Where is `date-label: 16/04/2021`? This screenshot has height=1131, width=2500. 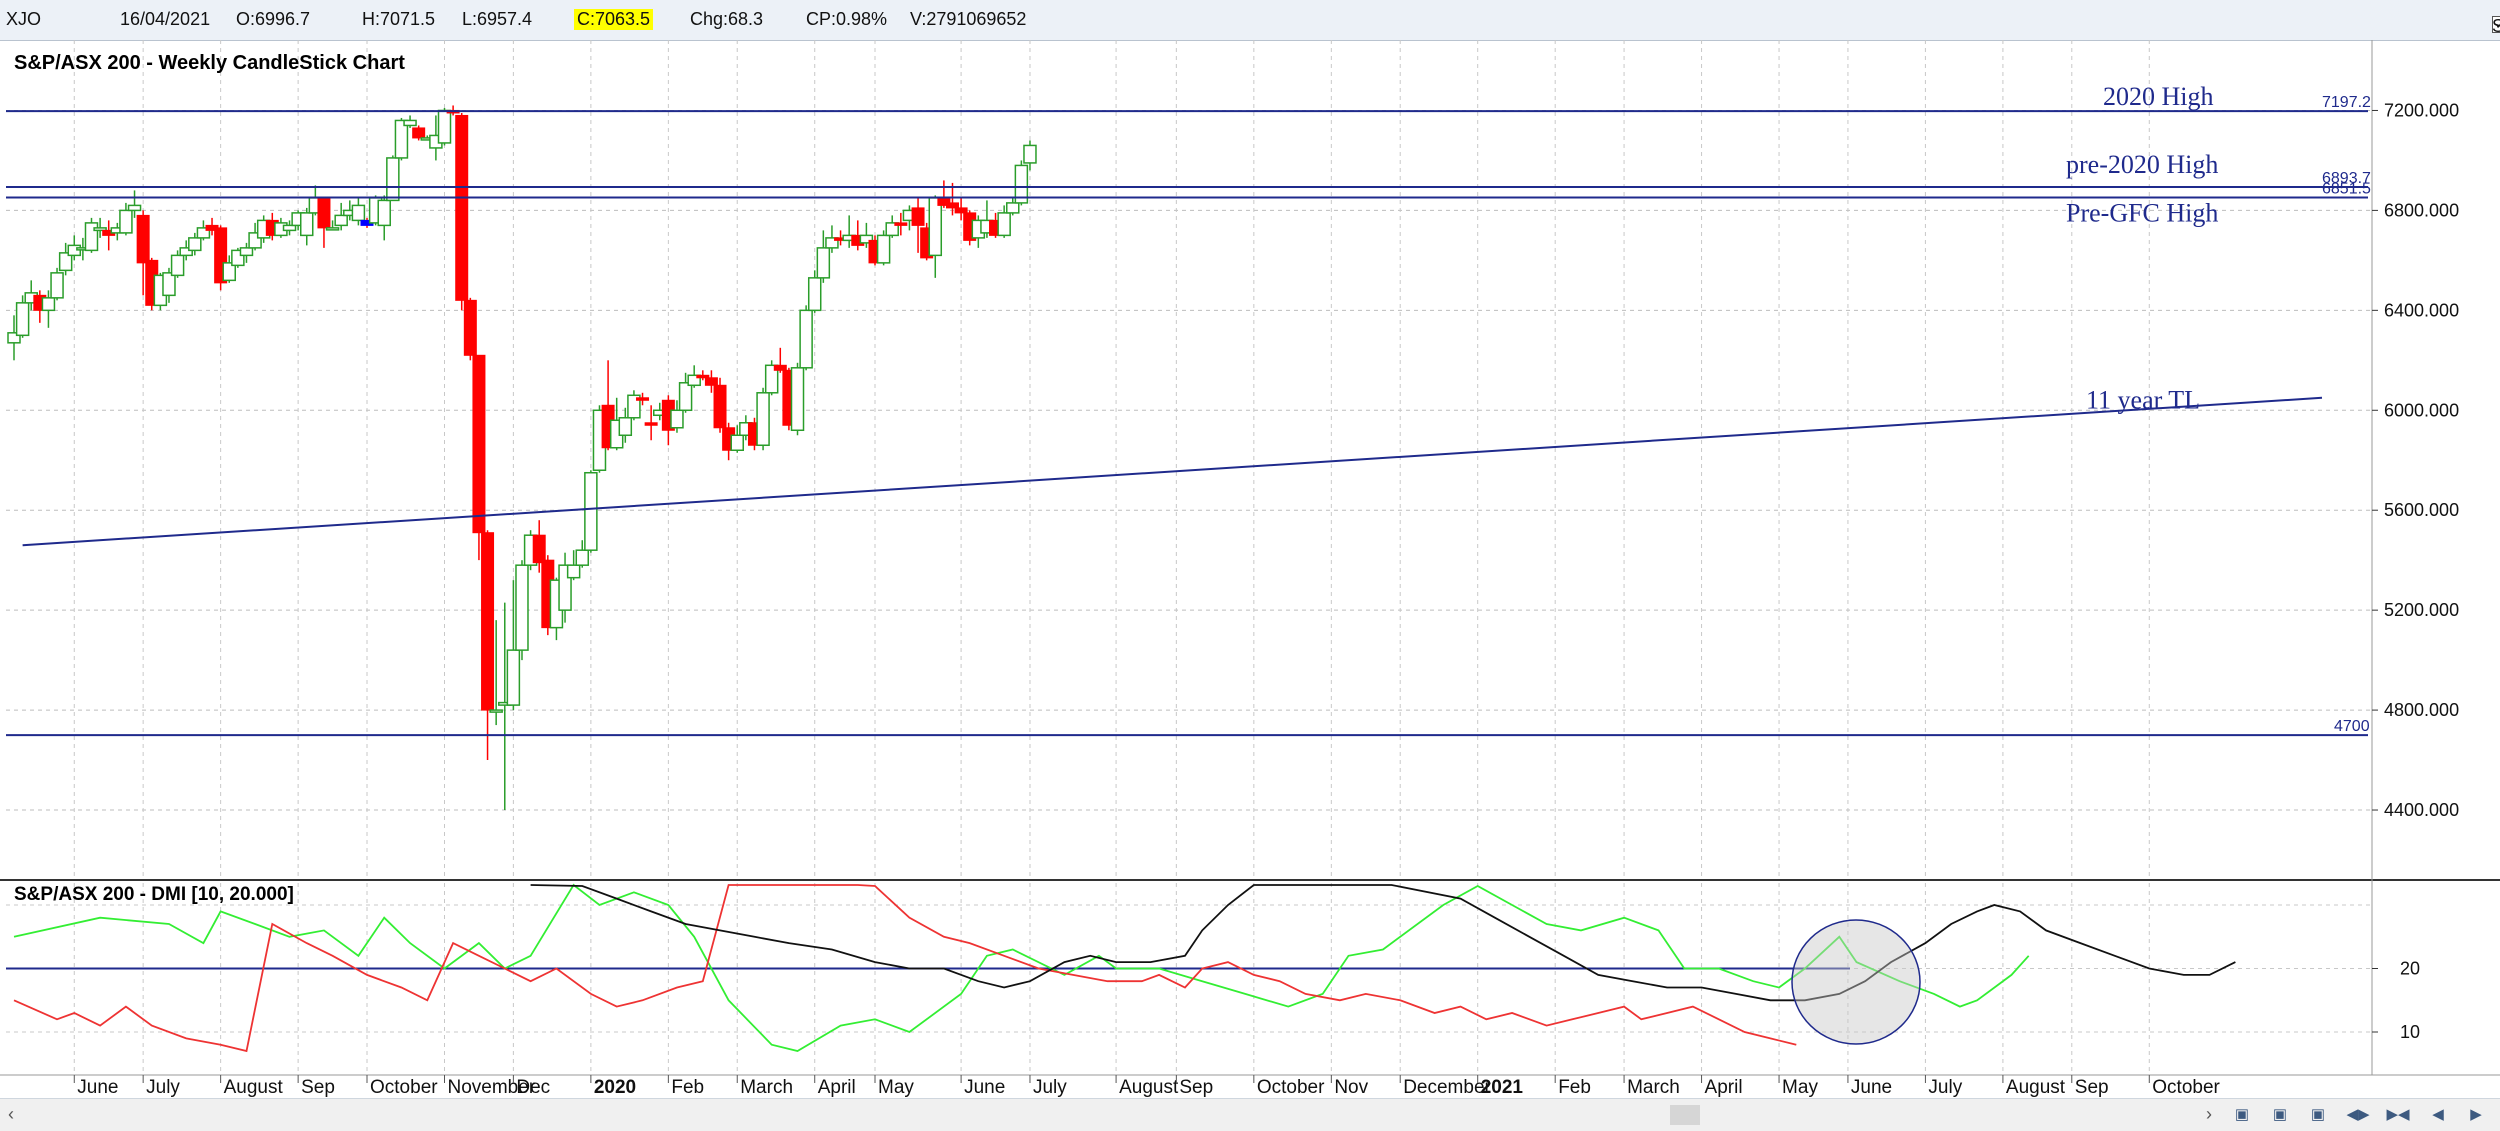 date-label: 16/04/2021 is located at coordinates (165, 19).